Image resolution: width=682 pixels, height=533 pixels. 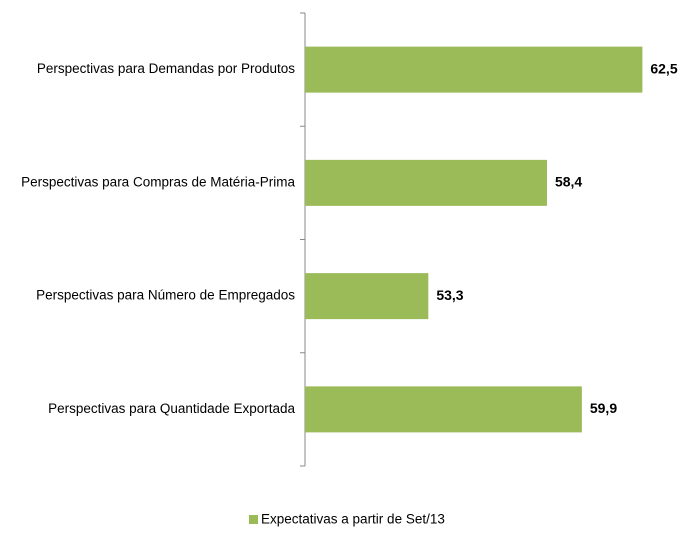 I want to click on category-label: Perspectivas para Demandas por Produtos, so click(x=166, y=68).